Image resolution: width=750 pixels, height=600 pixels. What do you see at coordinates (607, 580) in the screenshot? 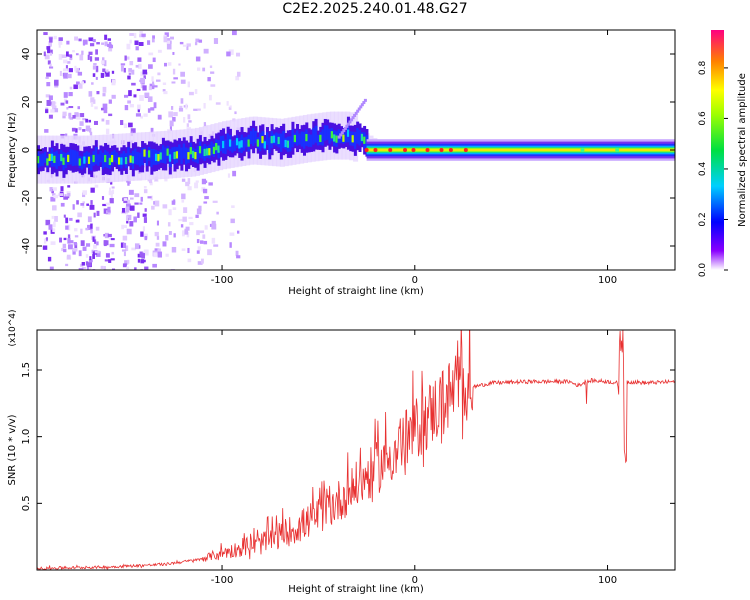
I see `x-tick-label: 100` at bounding box center [607, 580].